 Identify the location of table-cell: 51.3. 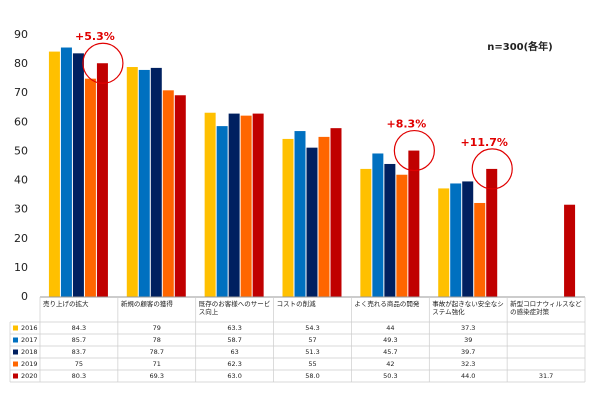
(312, 352).